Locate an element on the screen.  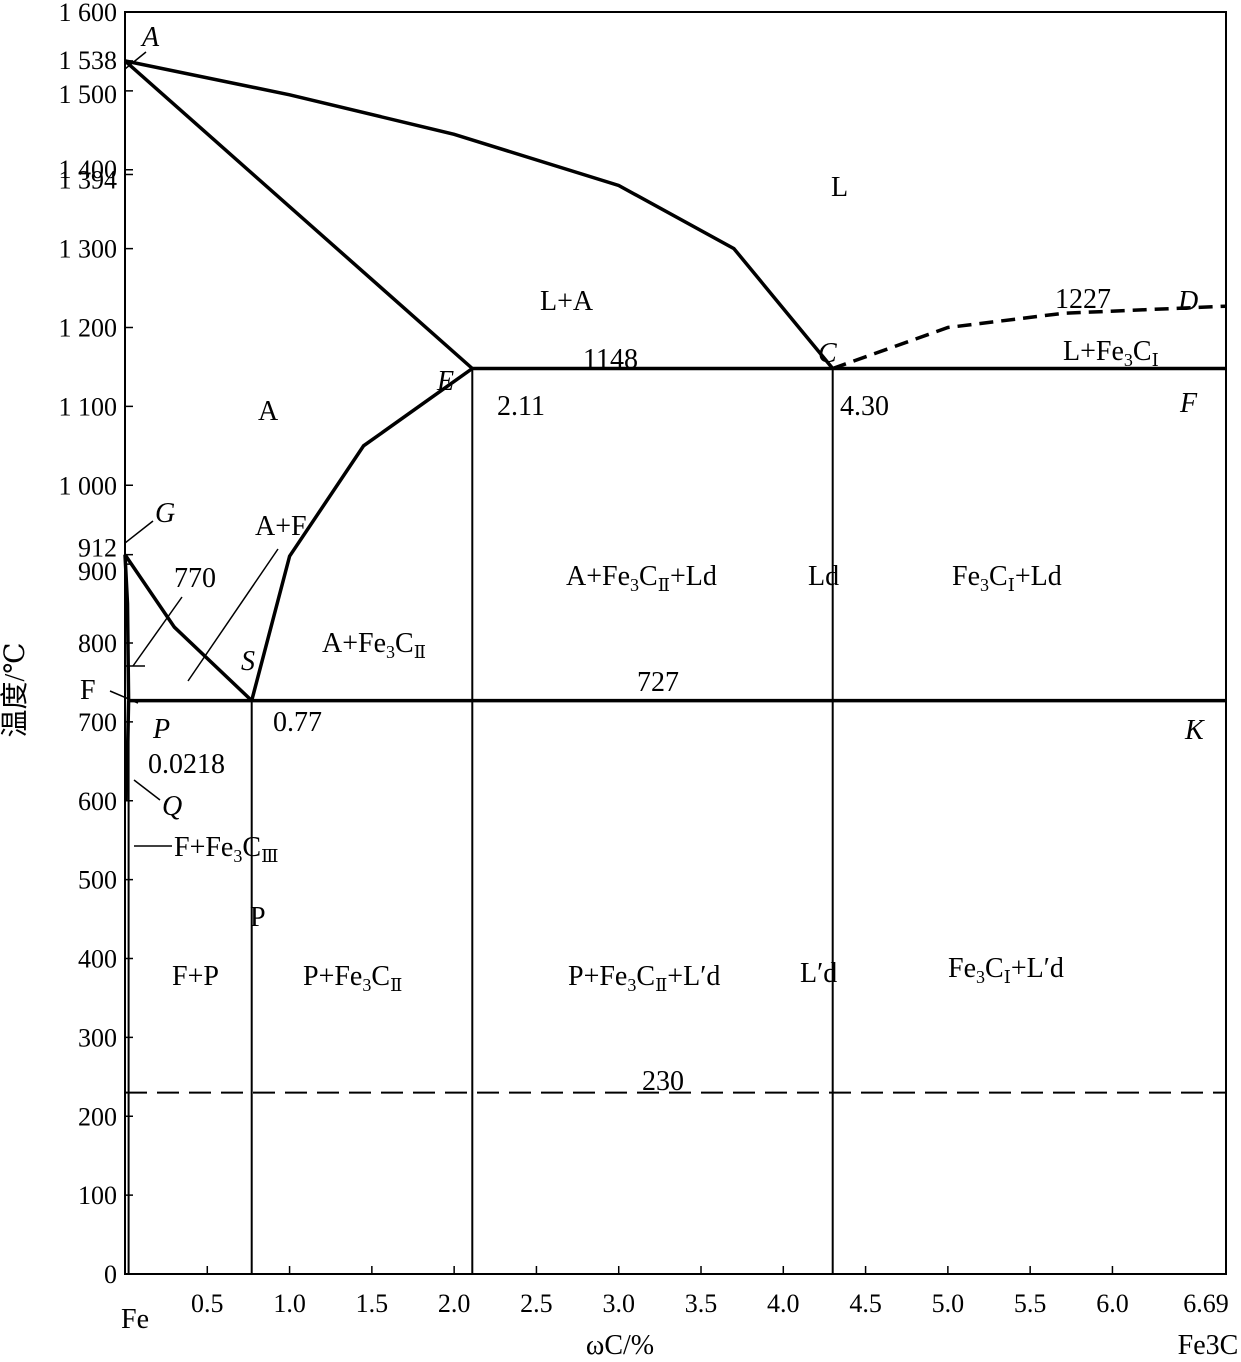
region-fe3c1-lpd: Fe3CⅠ+L′d is located at coordinates (1006, 970).